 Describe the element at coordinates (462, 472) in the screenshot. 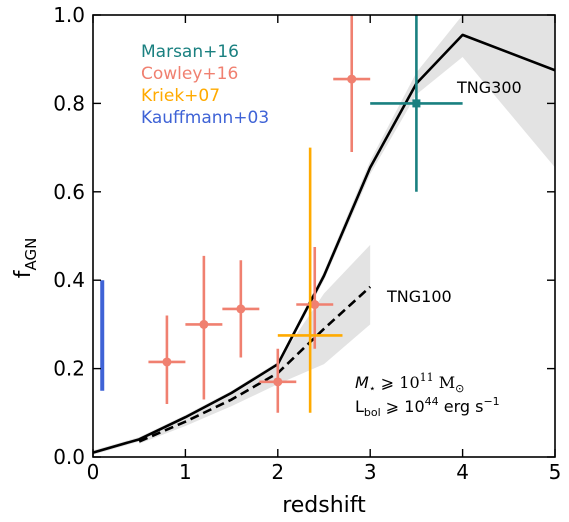

I see `x-tick-label: 4` at that location.